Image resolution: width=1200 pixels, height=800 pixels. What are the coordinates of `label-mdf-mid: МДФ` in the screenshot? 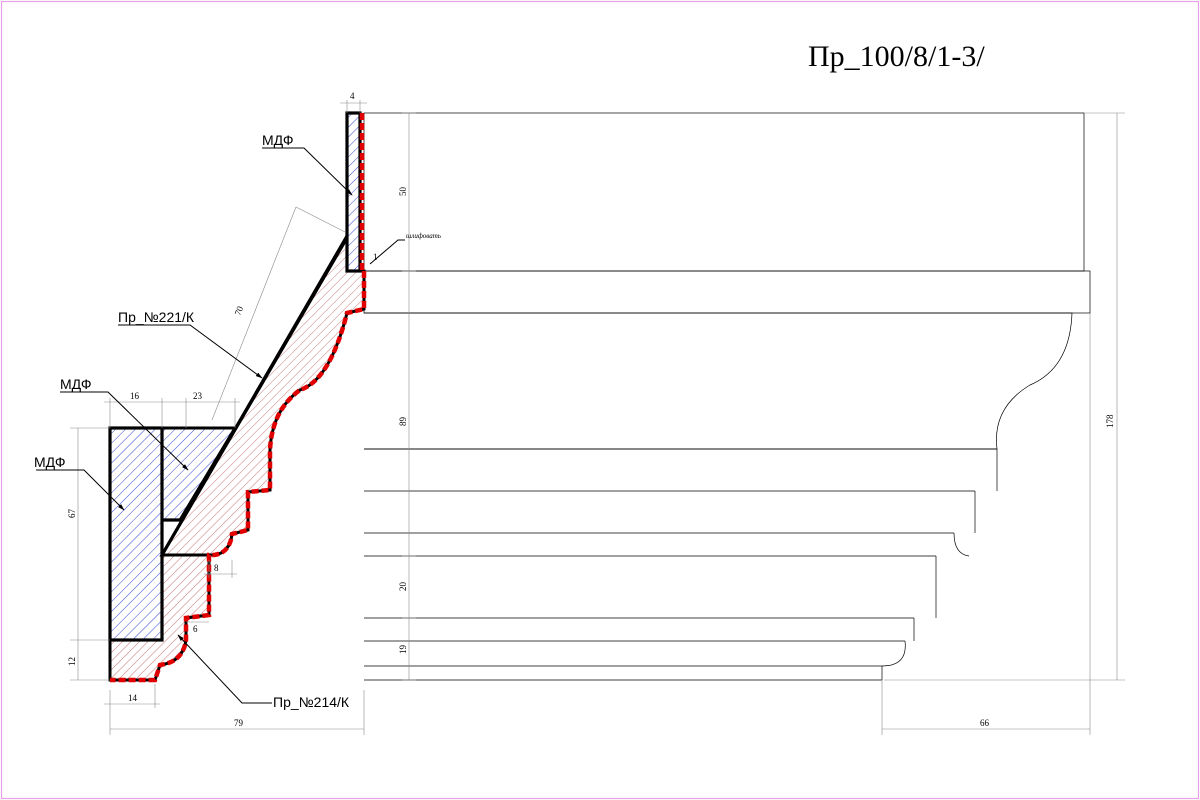 It's located at (75, 384).